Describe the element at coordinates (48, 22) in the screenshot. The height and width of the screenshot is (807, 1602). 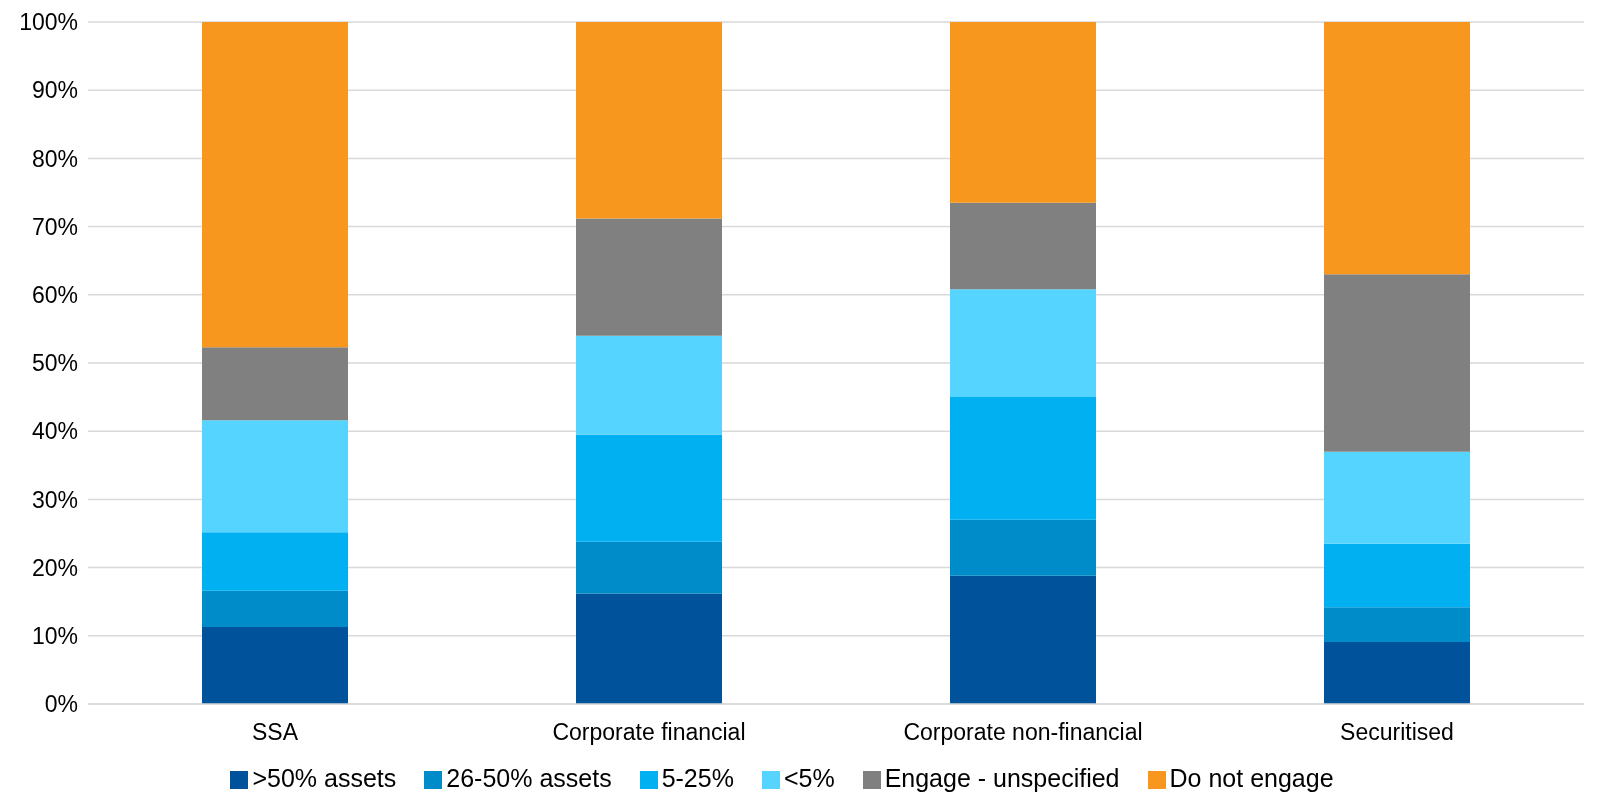
I see `y-tick-label: 100%` at that location.